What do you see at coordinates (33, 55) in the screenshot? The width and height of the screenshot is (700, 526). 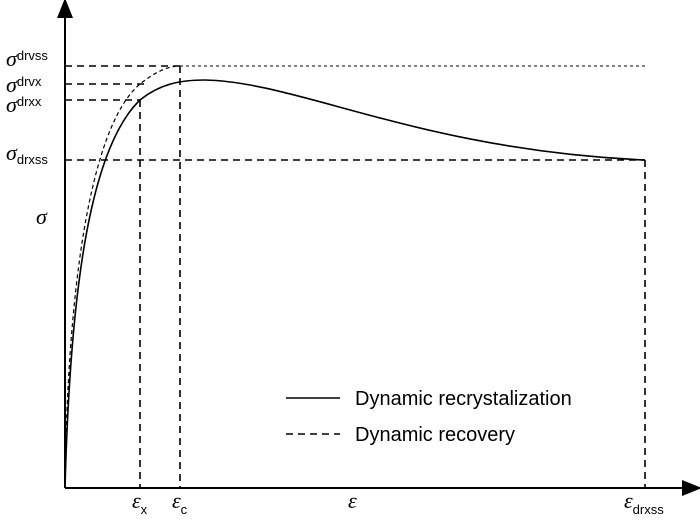 I see `label-part: drvss` at bounding box center [33, 55].